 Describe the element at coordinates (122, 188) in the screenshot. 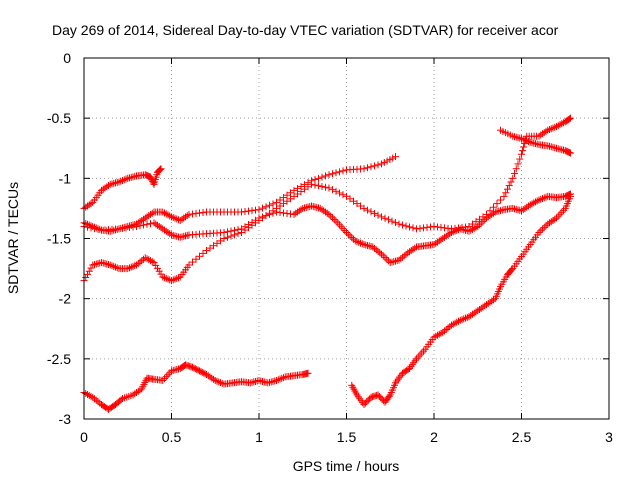

I see `series-track-a` at that location.